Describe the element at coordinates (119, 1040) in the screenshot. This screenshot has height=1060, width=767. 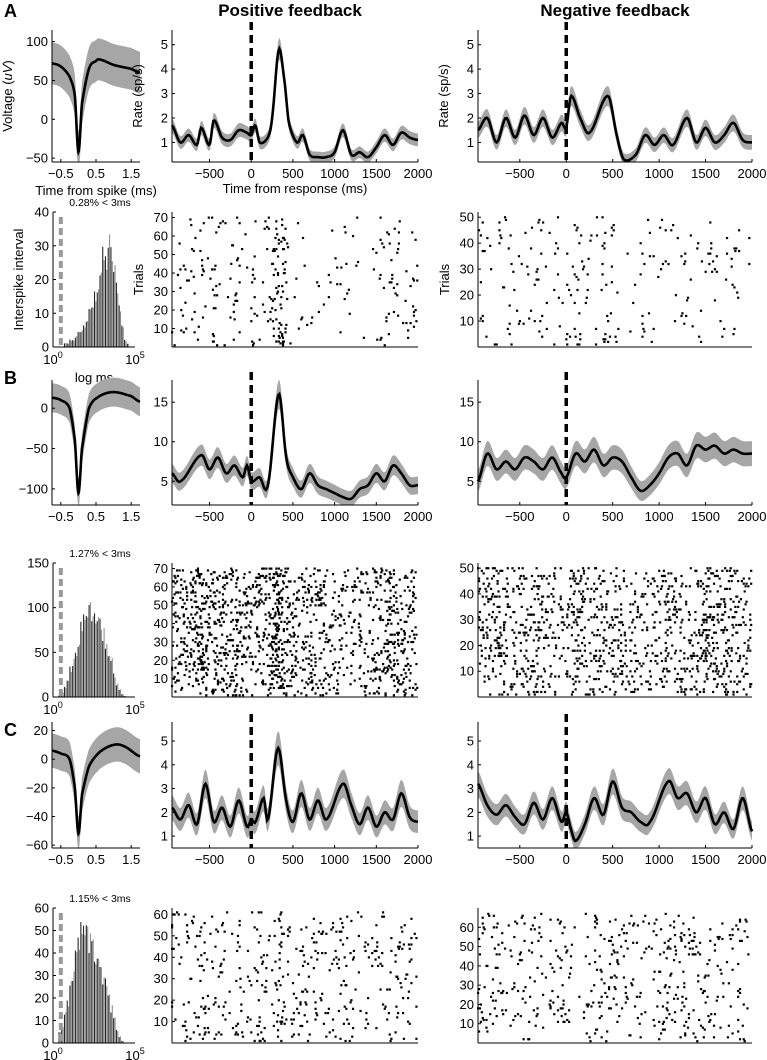
I see `isi-bar` at that location.